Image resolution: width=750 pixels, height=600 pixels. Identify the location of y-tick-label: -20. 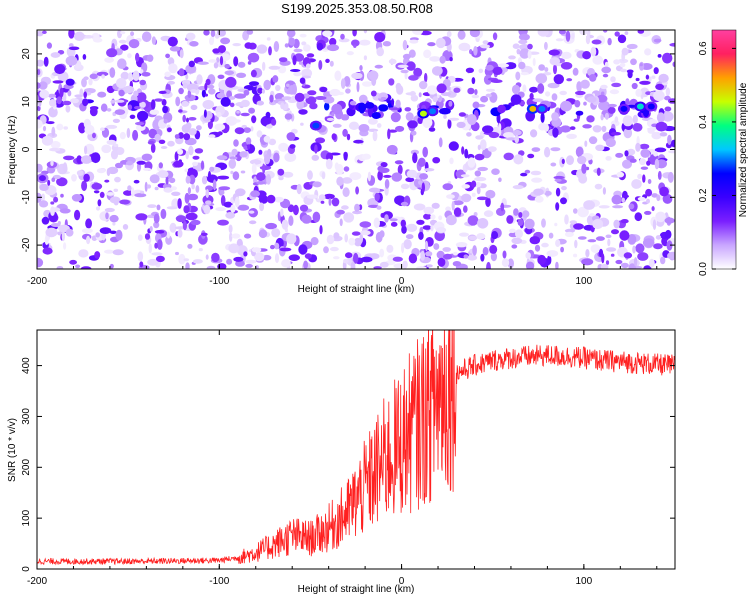
(26, 244).